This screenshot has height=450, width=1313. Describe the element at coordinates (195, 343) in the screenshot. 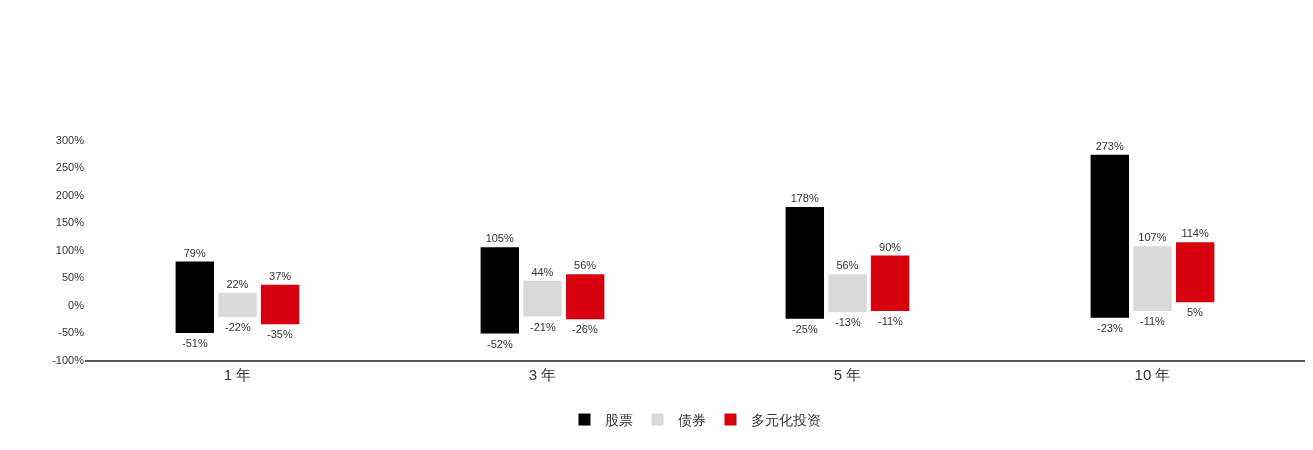

I see `annotation: -51%` at that location.